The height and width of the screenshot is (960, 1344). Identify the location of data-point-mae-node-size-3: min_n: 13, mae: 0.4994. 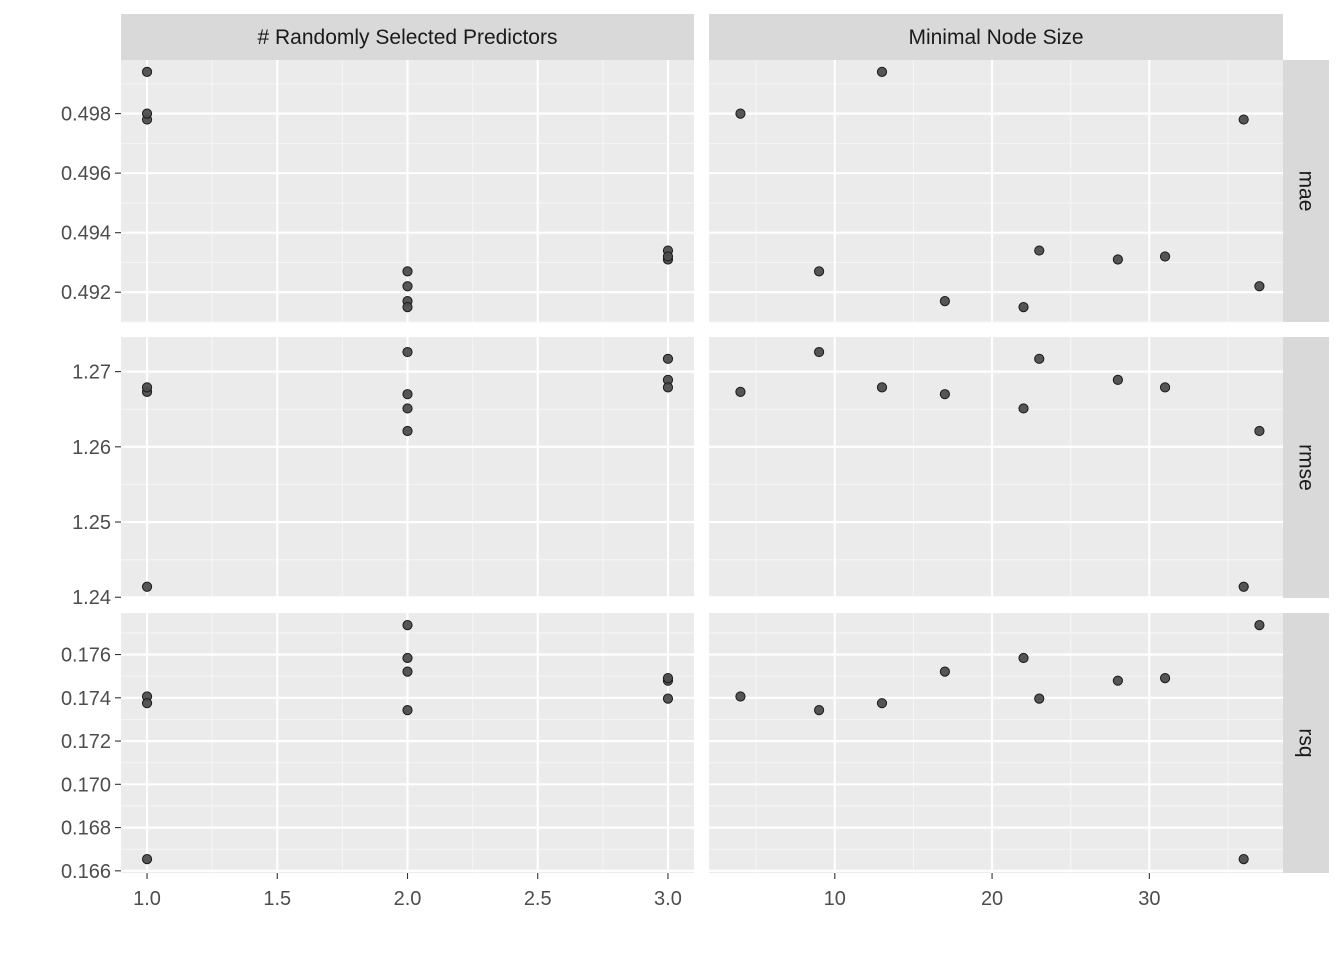
(882, 72).